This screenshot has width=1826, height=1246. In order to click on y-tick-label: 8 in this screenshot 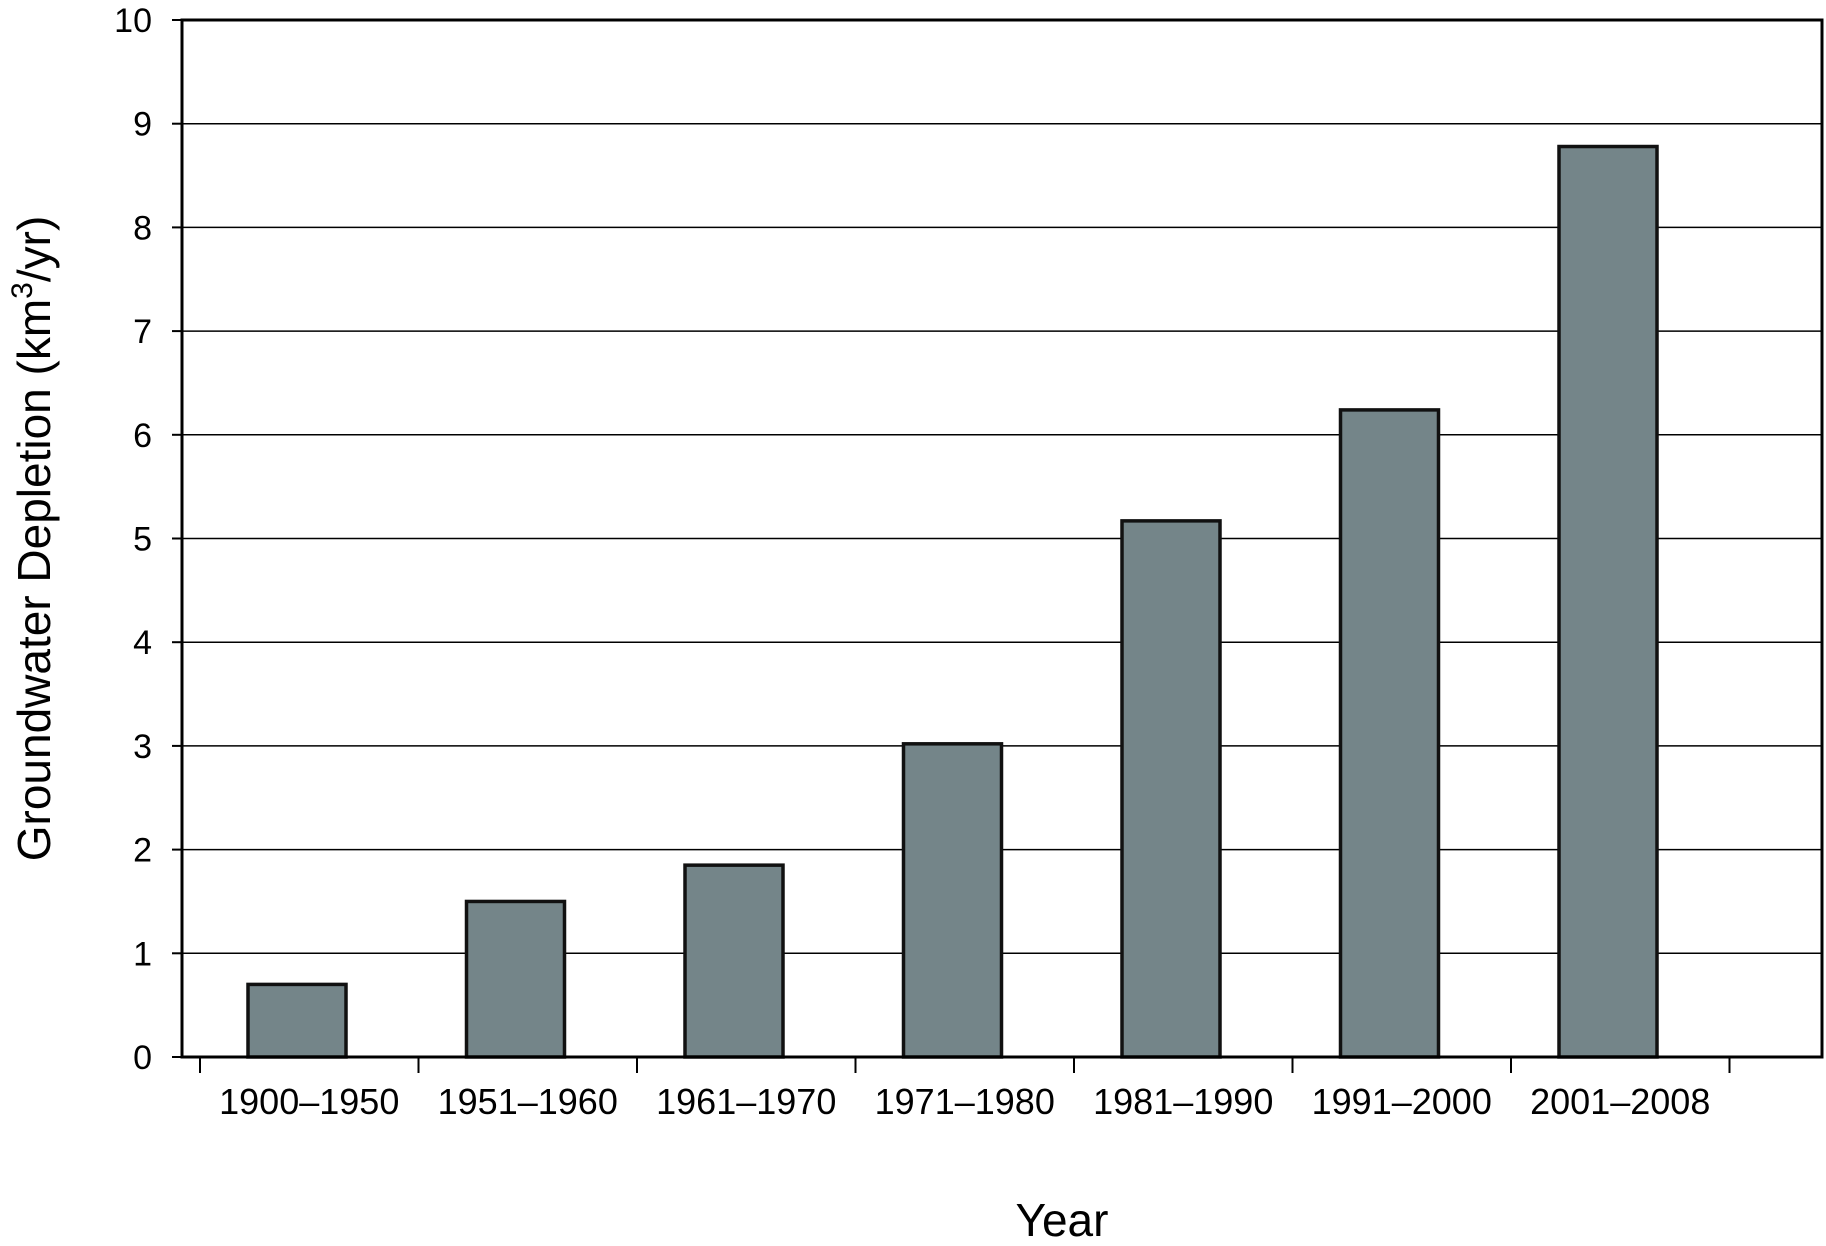, I will do `click(142, 228)`.